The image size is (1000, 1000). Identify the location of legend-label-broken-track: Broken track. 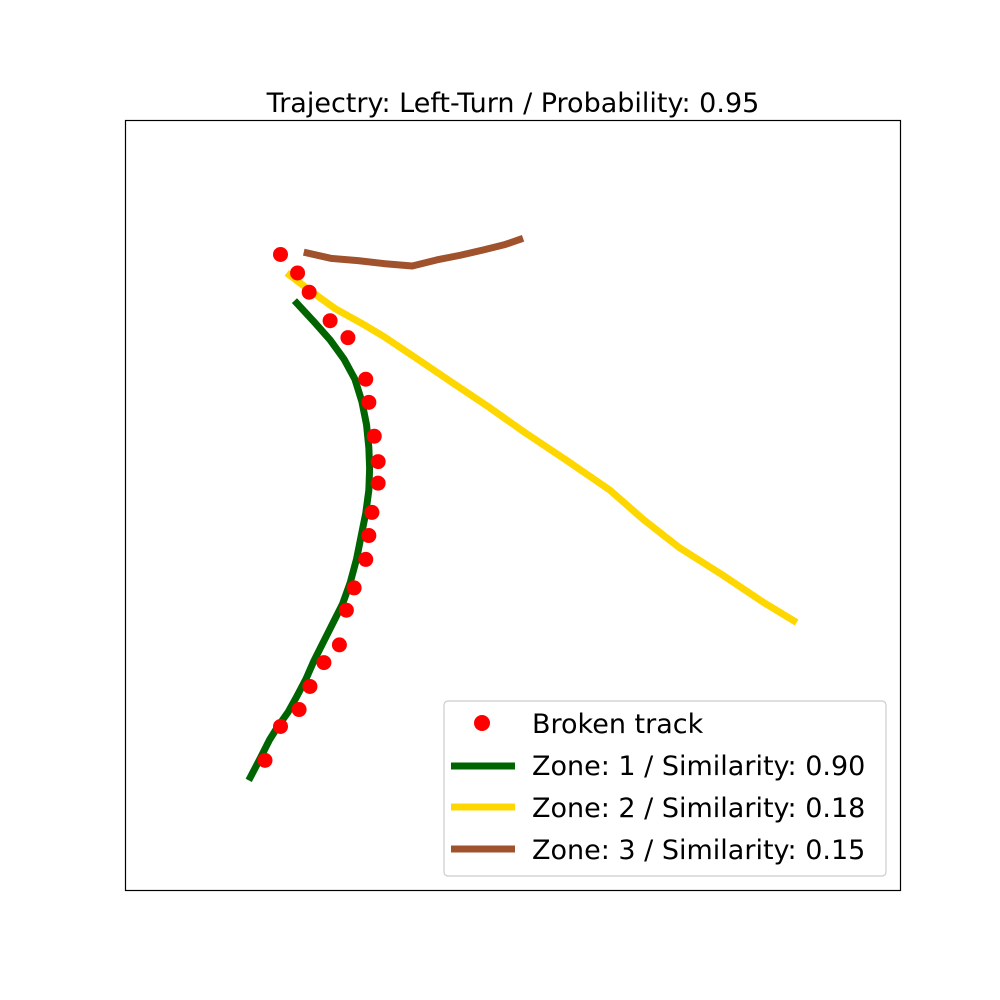
(618, 724).